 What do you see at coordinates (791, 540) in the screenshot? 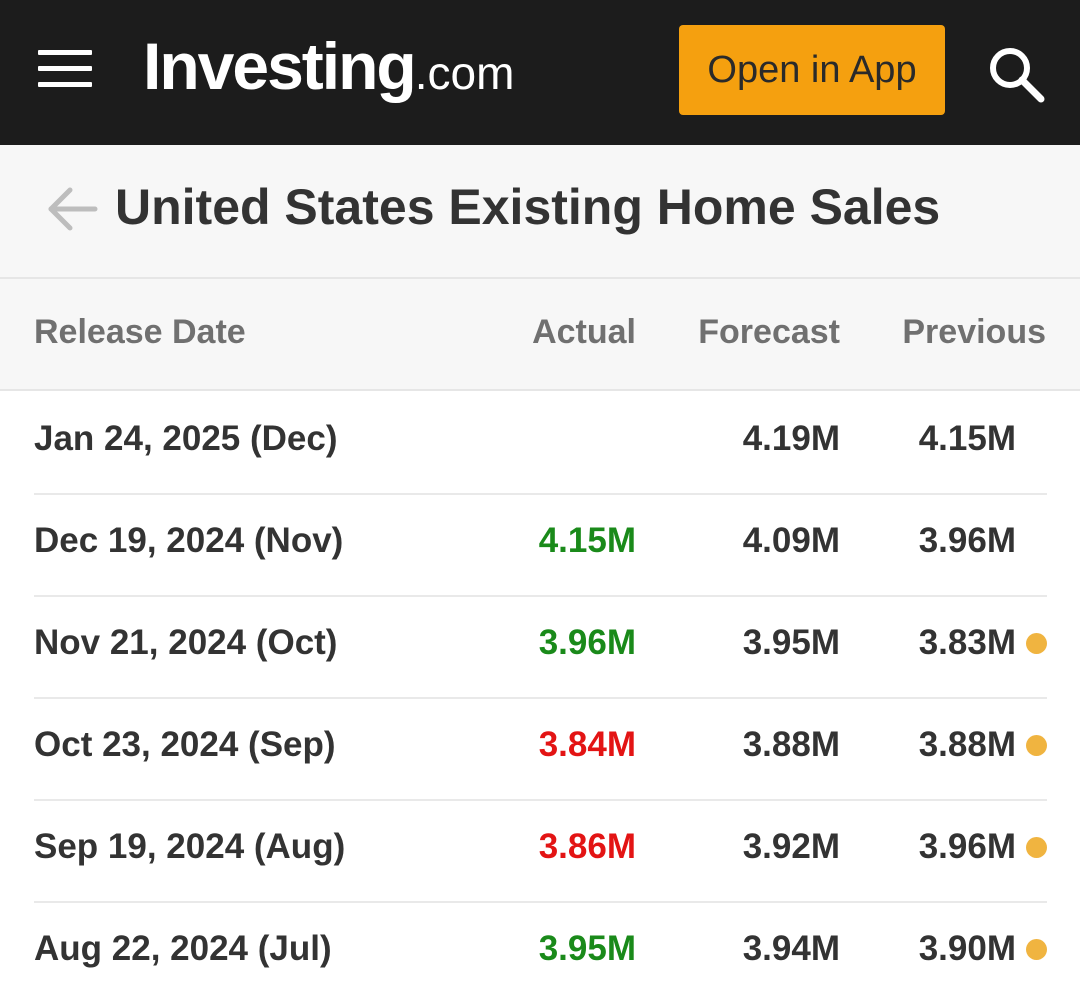
I see `forecast-cell: 4.09M` at bounding box center [791, 540].